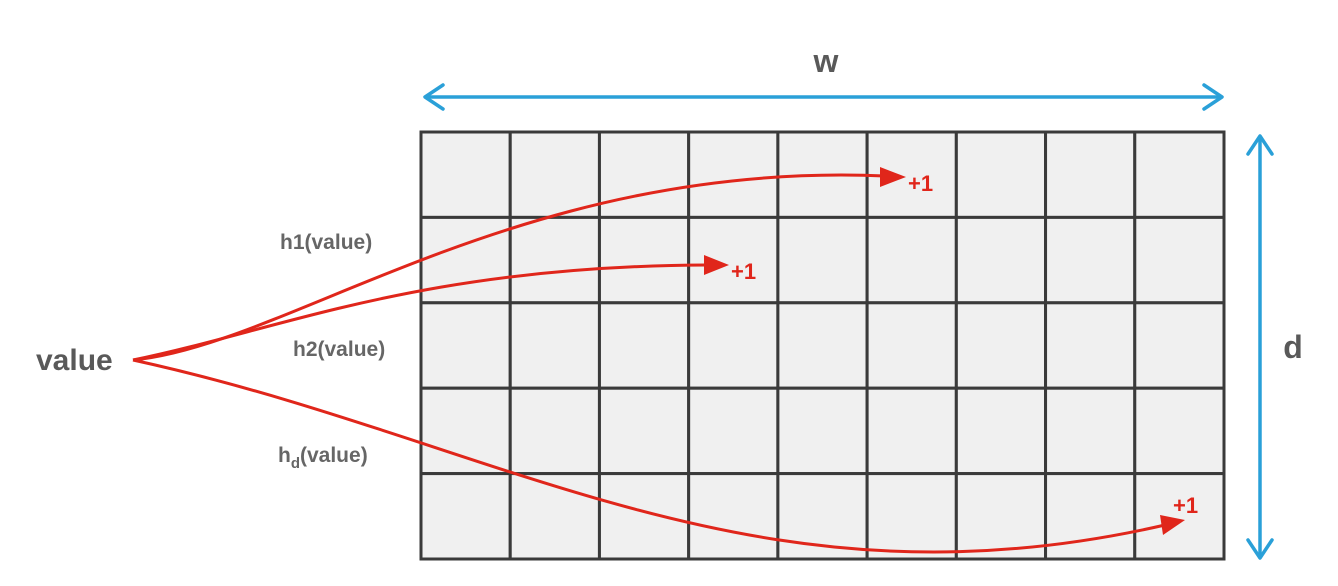 Image resolution: width=1338 pixels, height=586 pixels. What do you see at coordinates (1293, 347) in the screenshot?
I see `depth-label: d` at bounding box center [1293, 347].